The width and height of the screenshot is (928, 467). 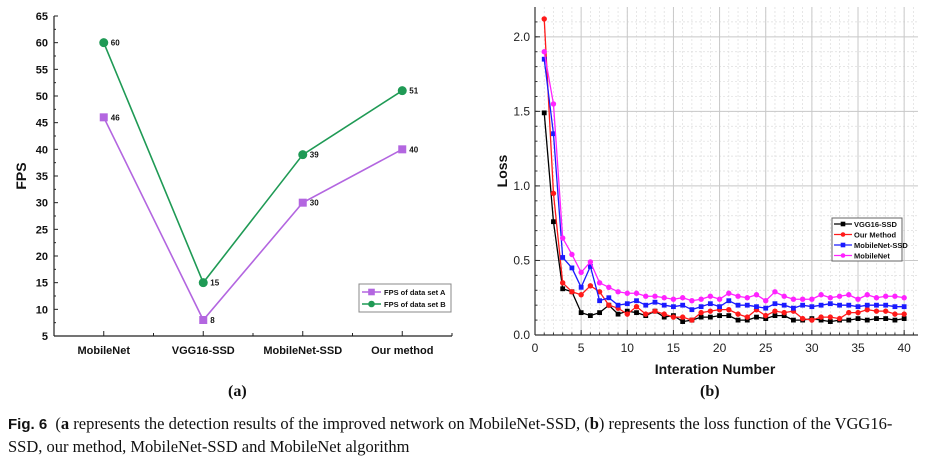 What do you see at coordinates (42, 124) in the screenshot?
I see `y-tick-label: 45` at bounding box center [42, 124].